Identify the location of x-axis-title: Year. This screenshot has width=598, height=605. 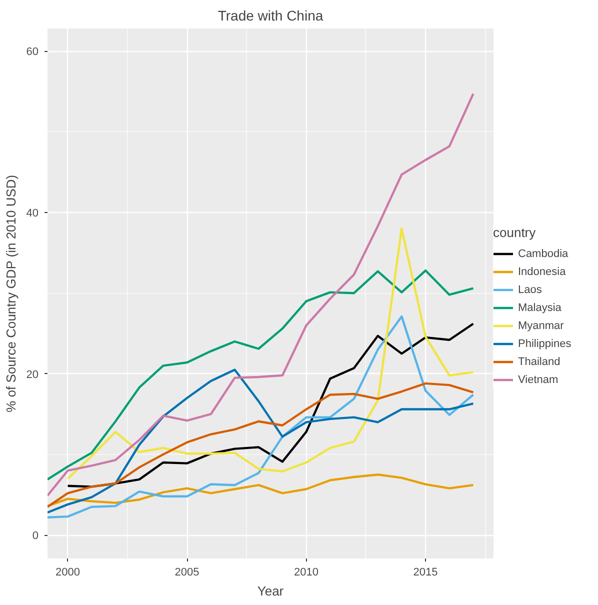
(270, 591).